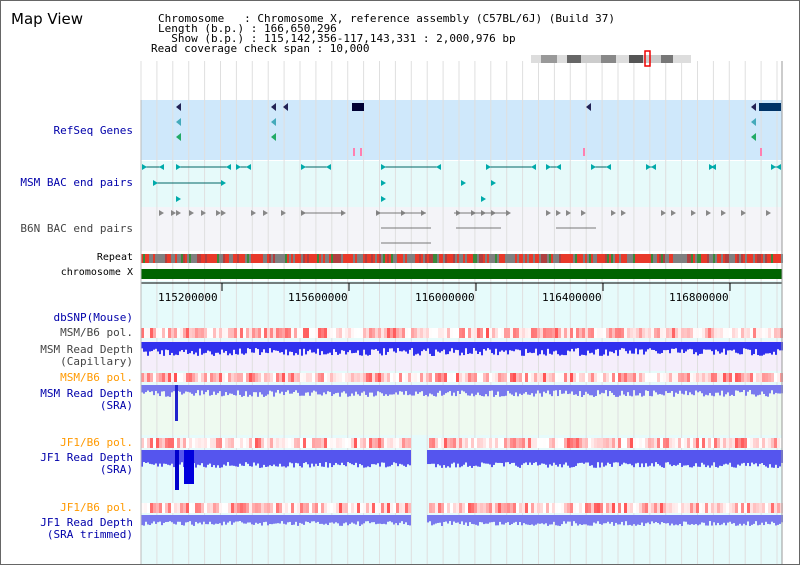 This screenshot has height=565, width=800. What do you see at coordinates (114, 257) in the screenshot?
I see `track-label-repeat: Repeat` at bounding box center [114, 257].